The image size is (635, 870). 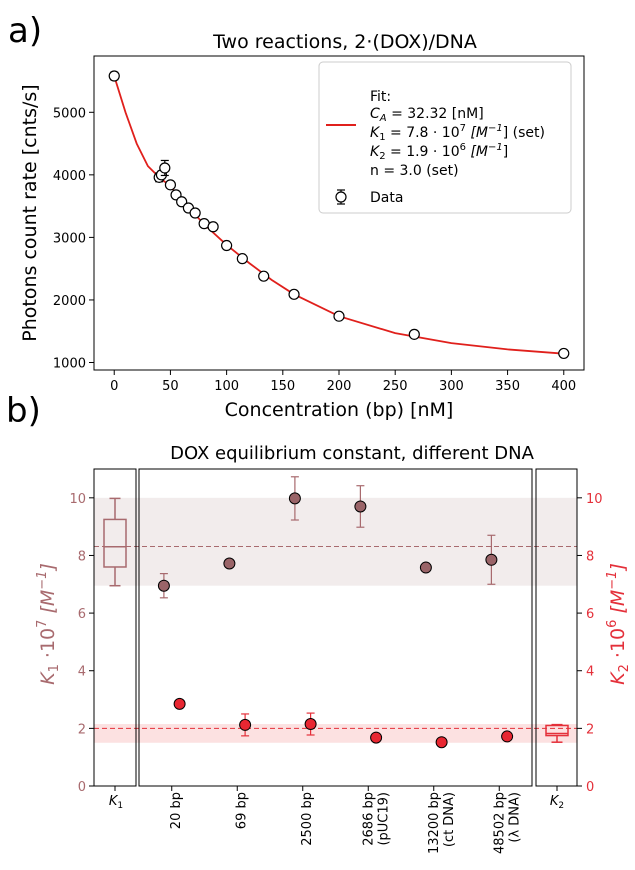 What do you see at coordinates (383, 819) in the screenshot?
I see `category-label-line2: (pUC19)` at bounding box center [383, 819].